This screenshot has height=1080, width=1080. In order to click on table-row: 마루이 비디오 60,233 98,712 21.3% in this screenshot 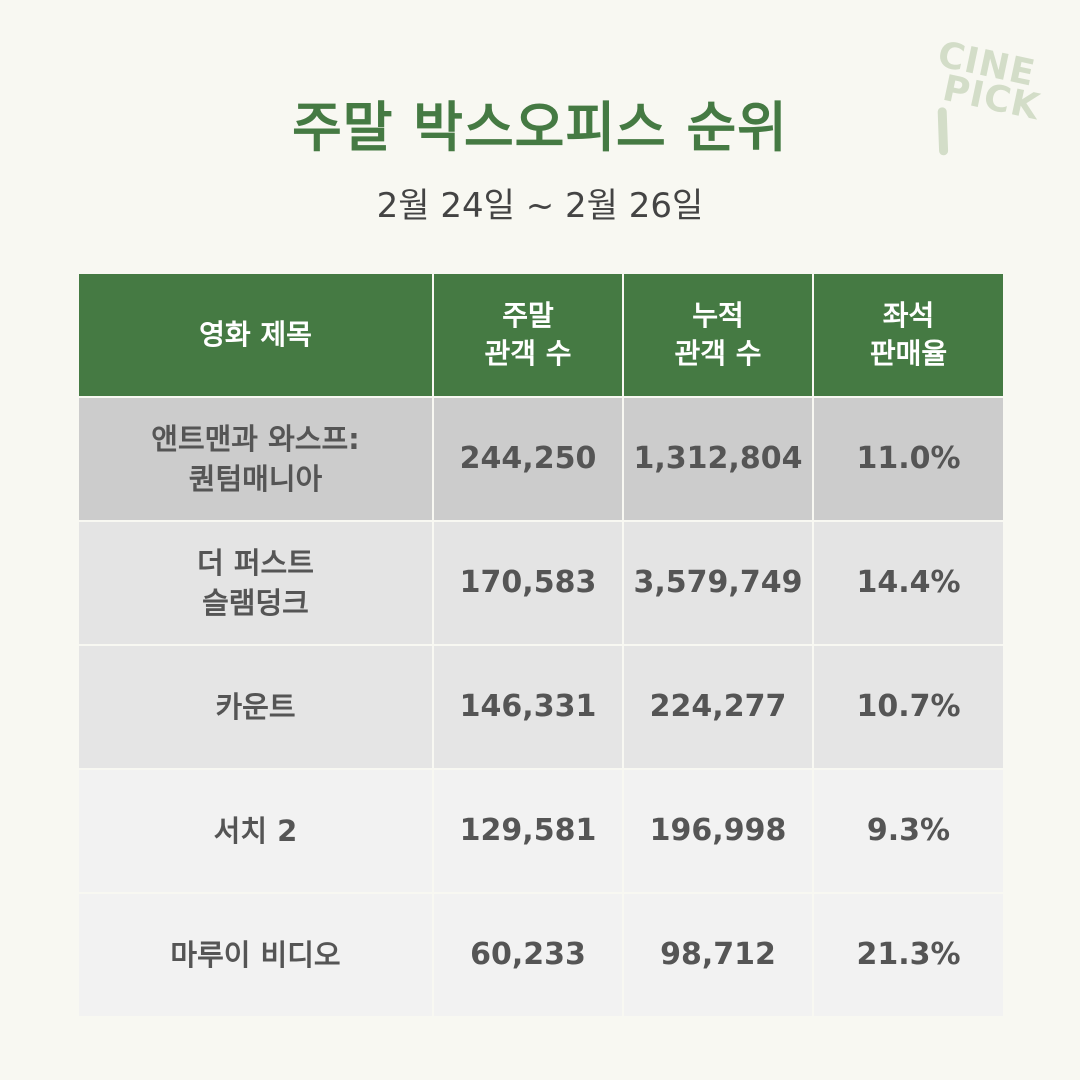, I will do `click(541, 955)`.